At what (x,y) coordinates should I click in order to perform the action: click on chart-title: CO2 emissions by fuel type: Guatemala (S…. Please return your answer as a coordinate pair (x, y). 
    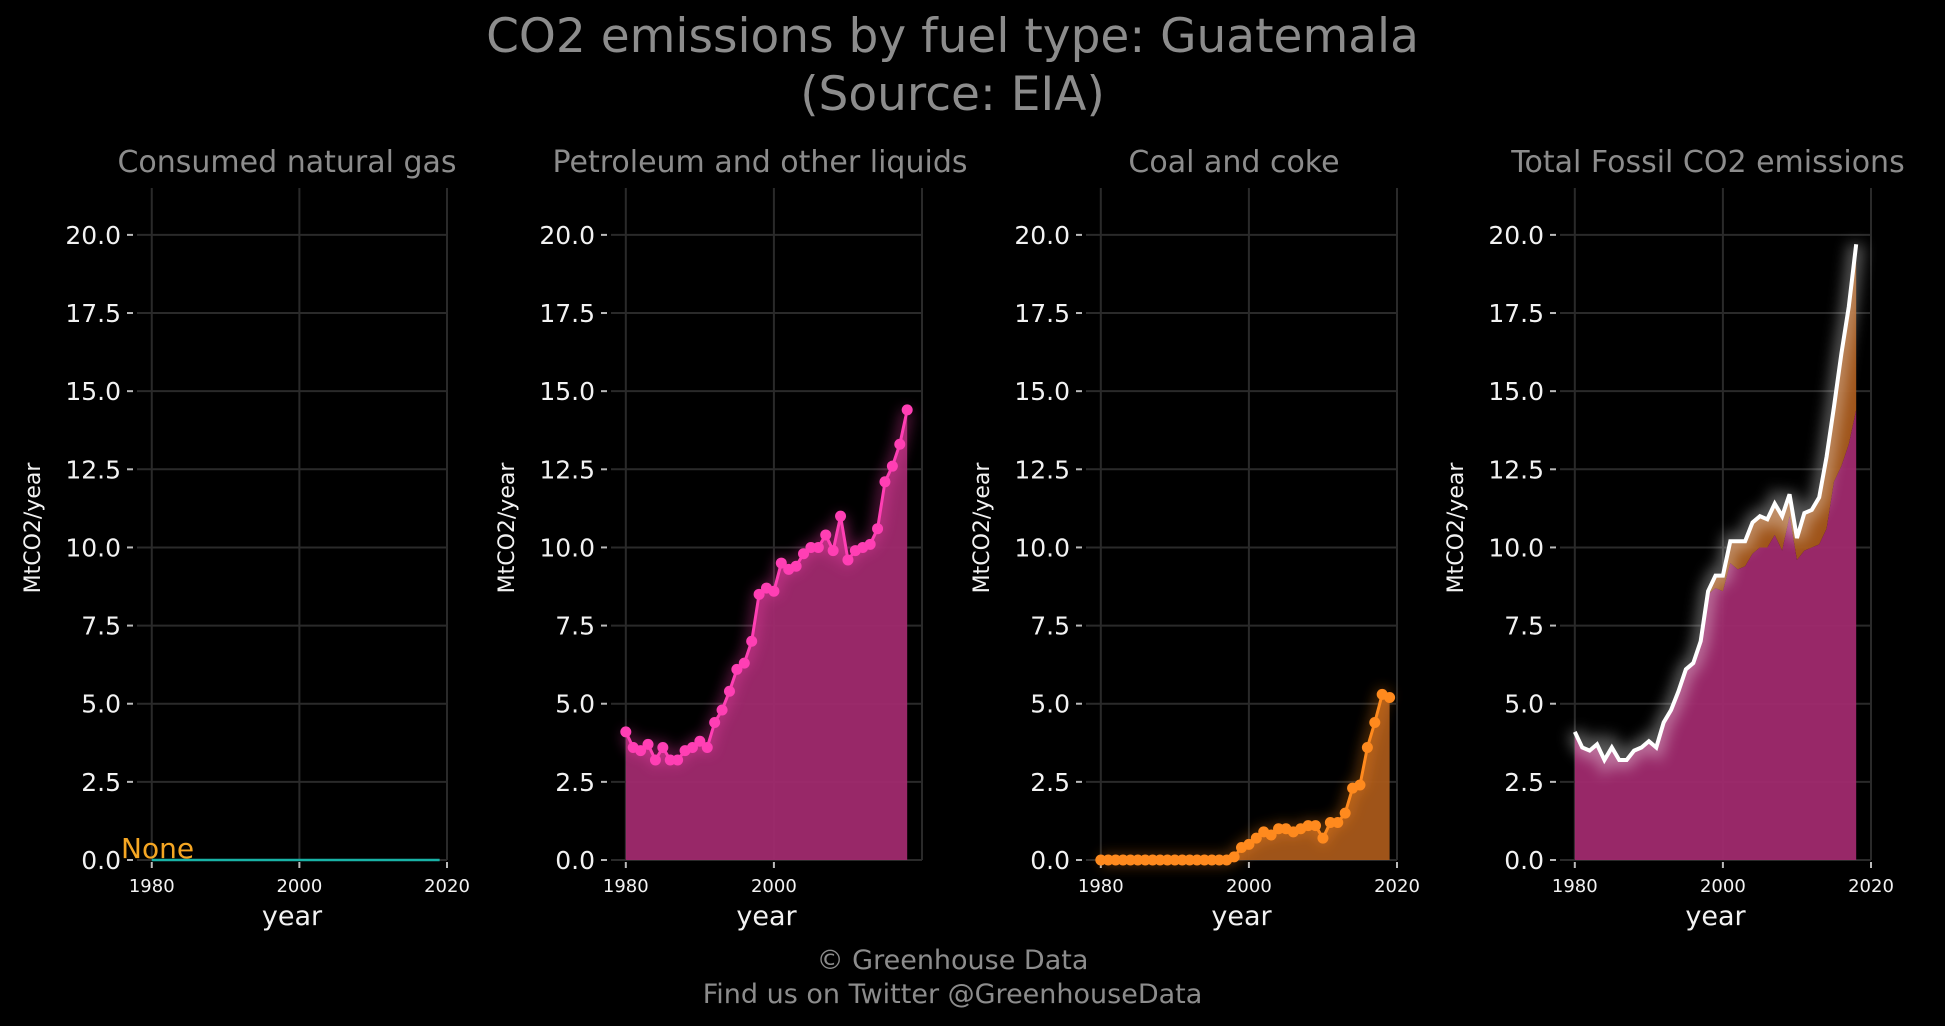
    Looking at the image, I should click on (952, 66).